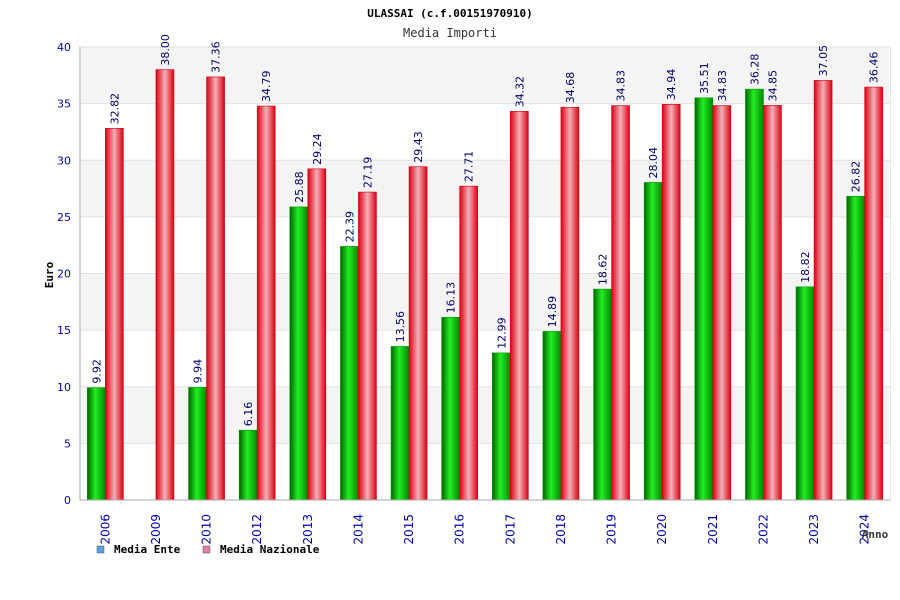 This screenshot has height=600, width=900. What do you see at coordinates (64, 217) in the screenshot?
I see `y-tick-label: 25` at bounding box center [64, 217].